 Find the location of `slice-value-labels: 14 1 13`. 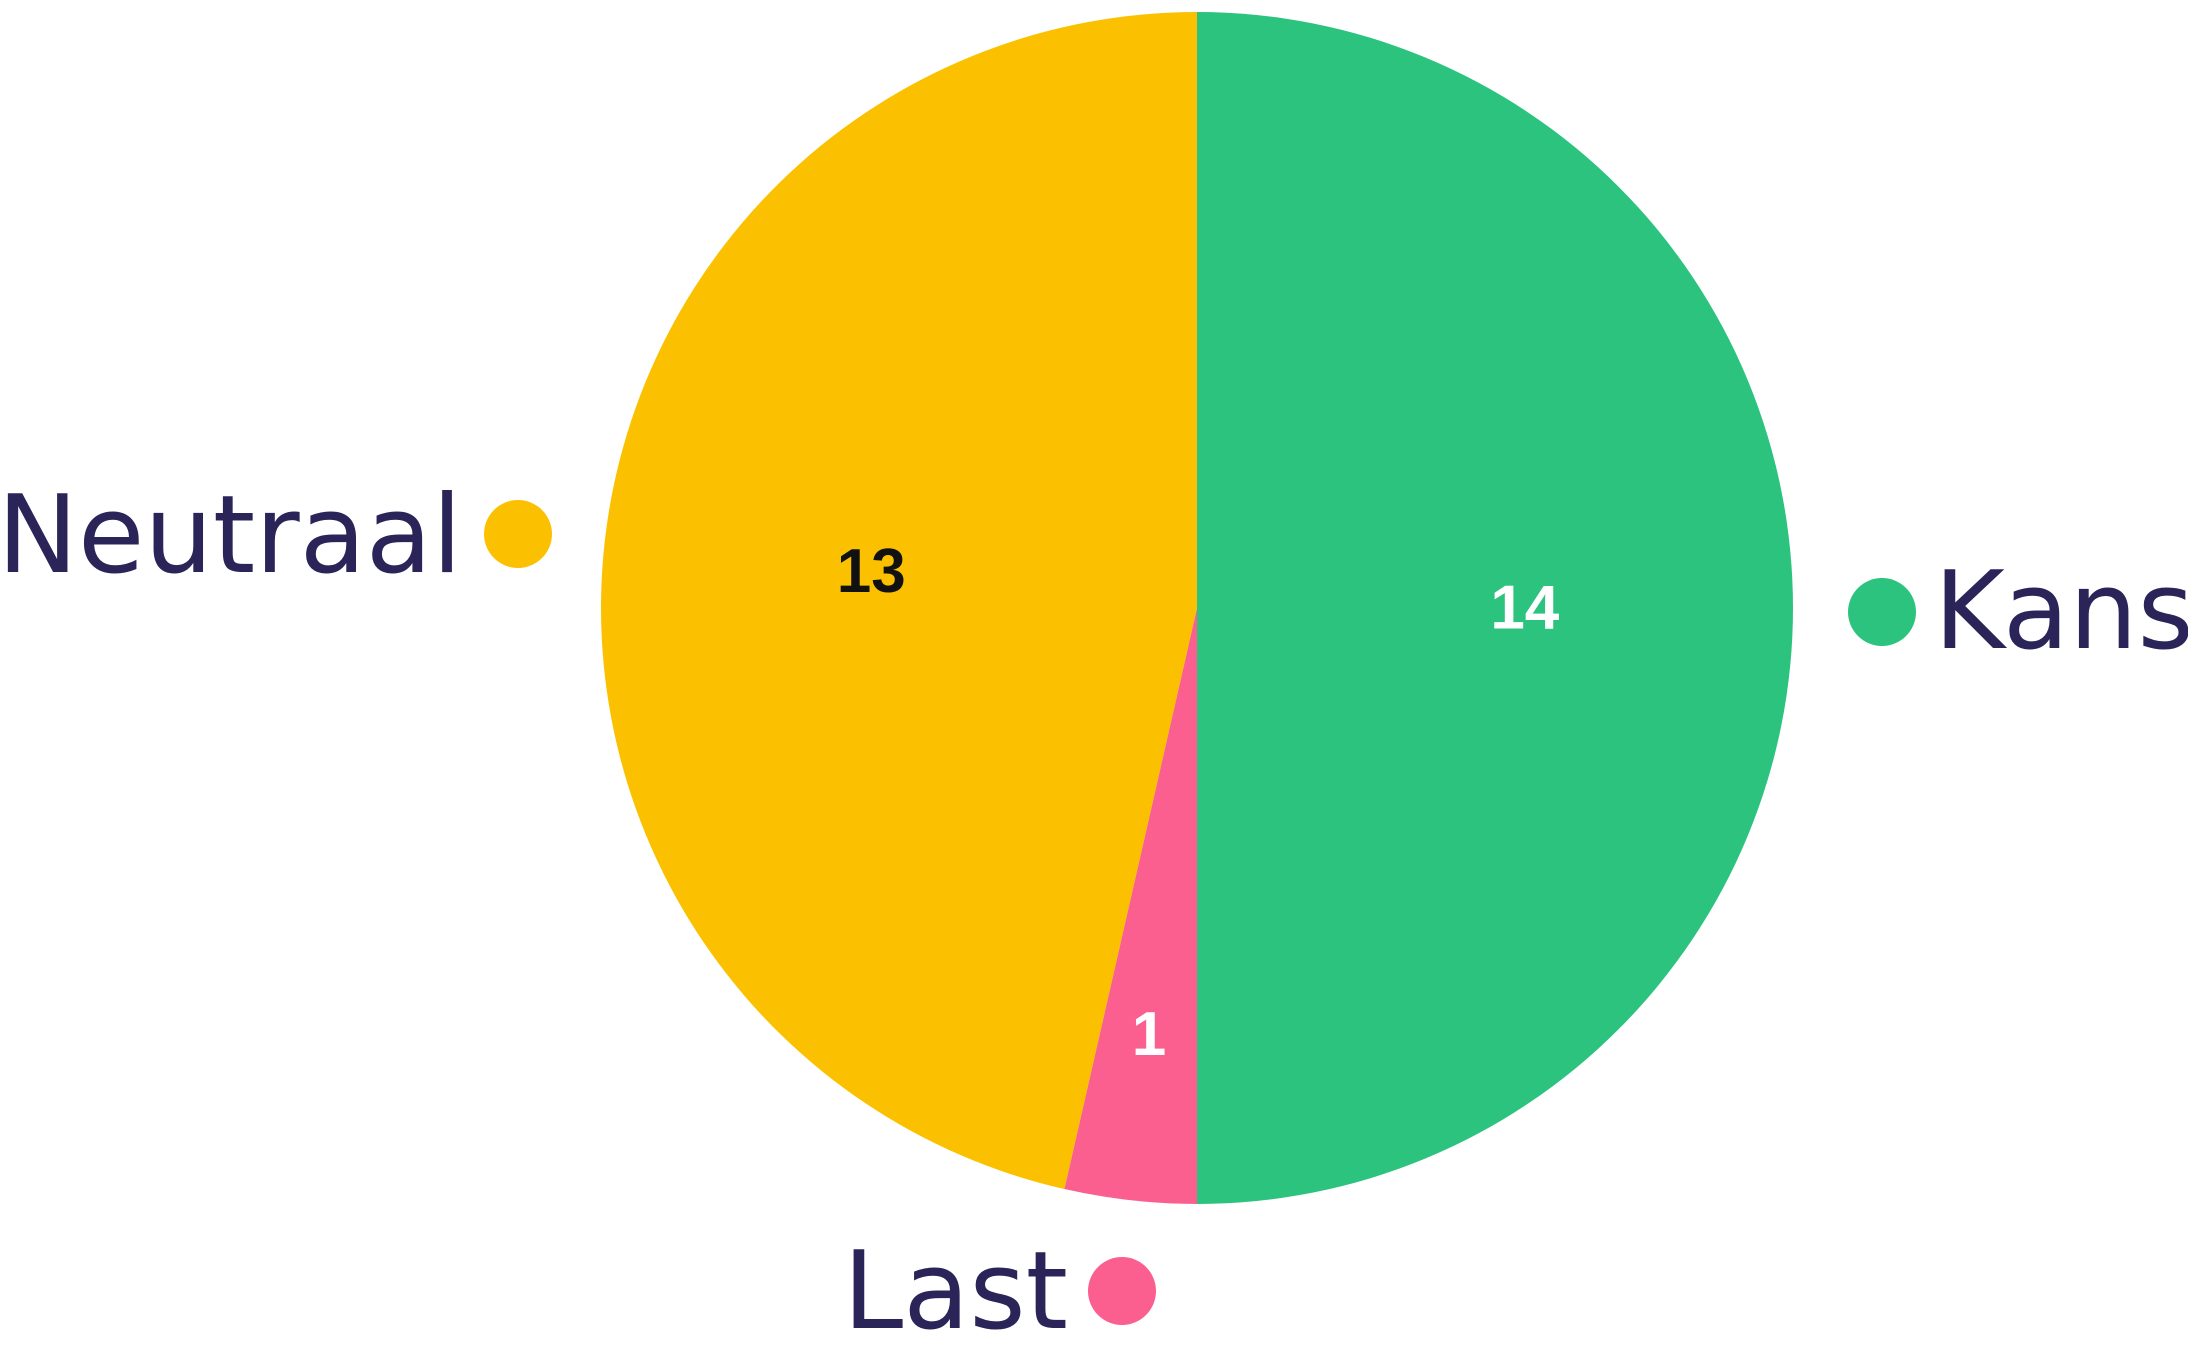

slice-value-labels: 14 1 13 is located at coordinates (1198, 803).